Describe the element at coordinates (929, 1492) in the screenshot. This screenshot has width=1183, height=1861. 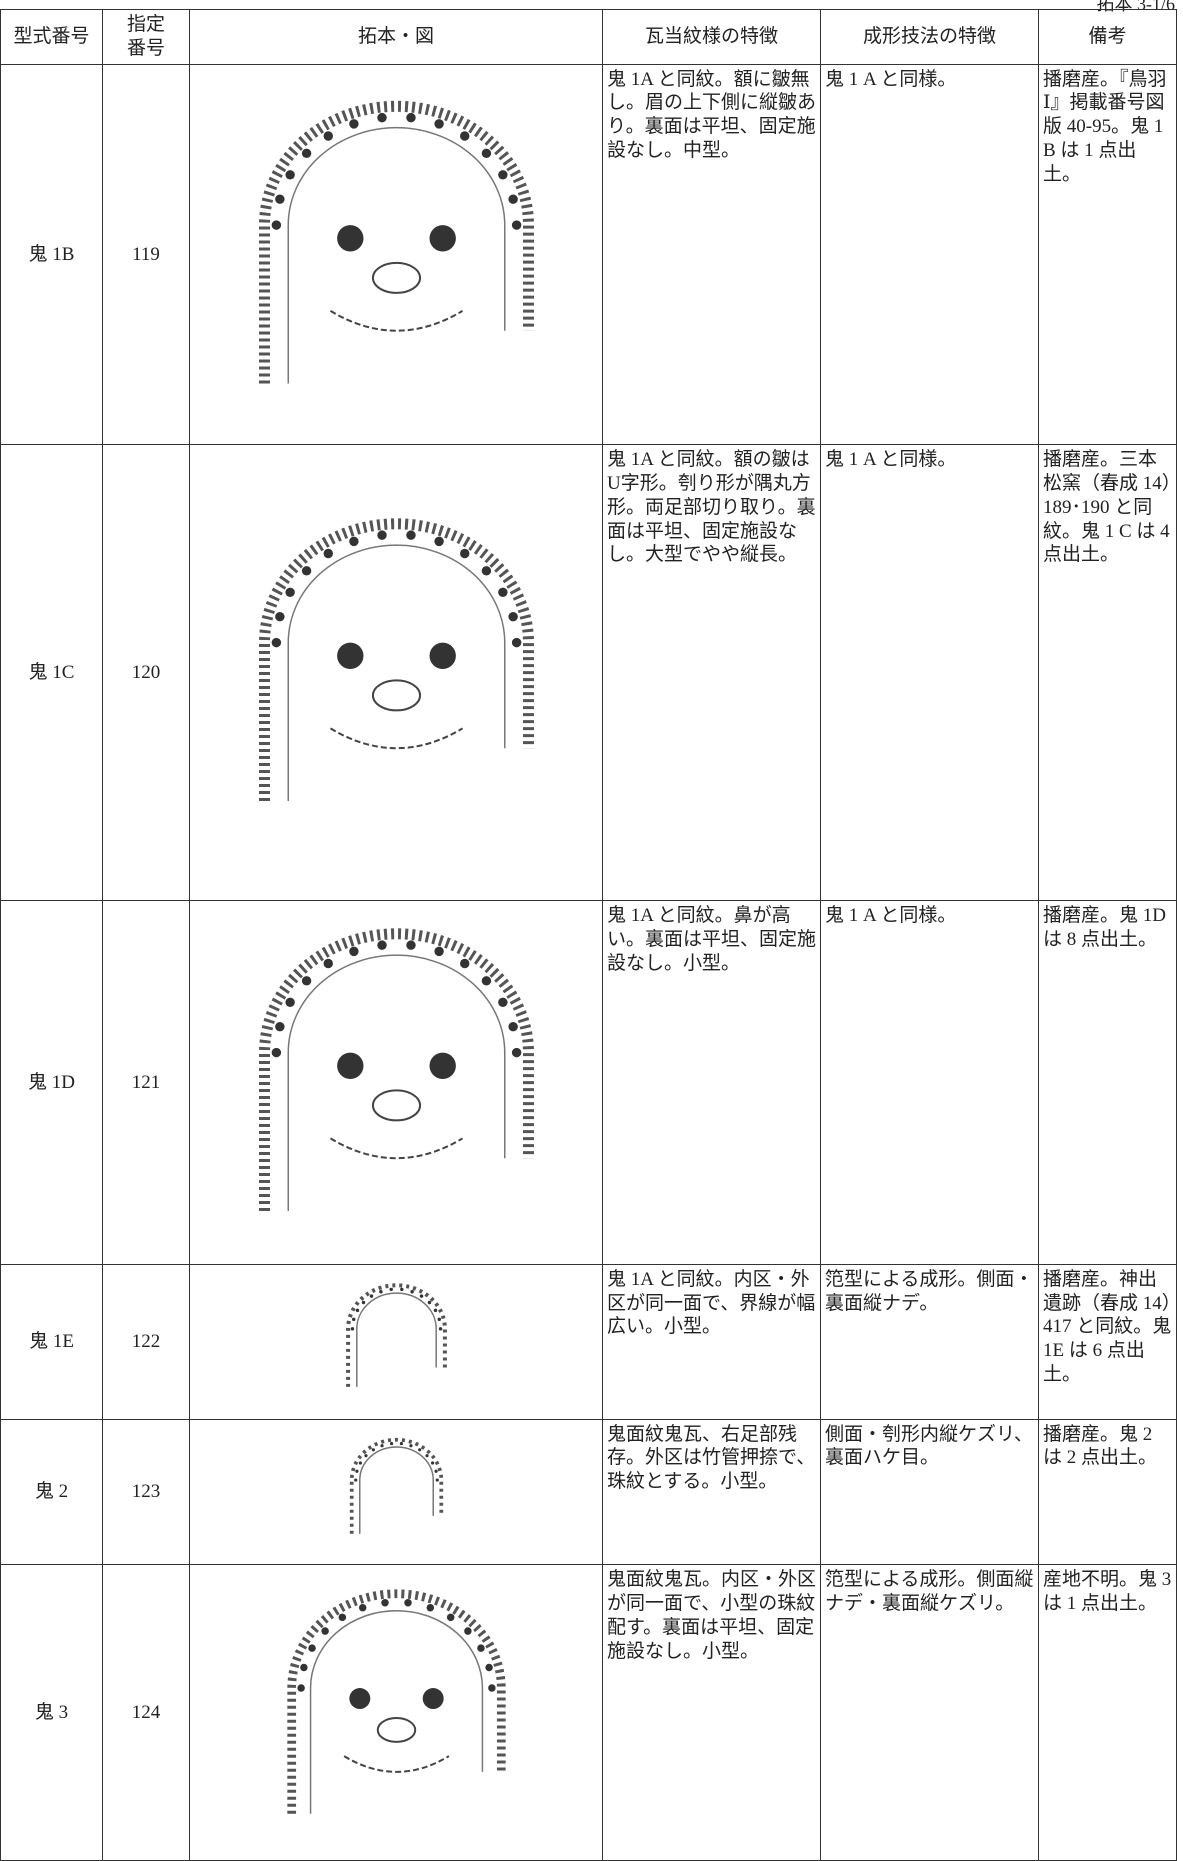
I see `cell: 側面・刳形内縦ケズリ、裏面ハケ目。` at that location.